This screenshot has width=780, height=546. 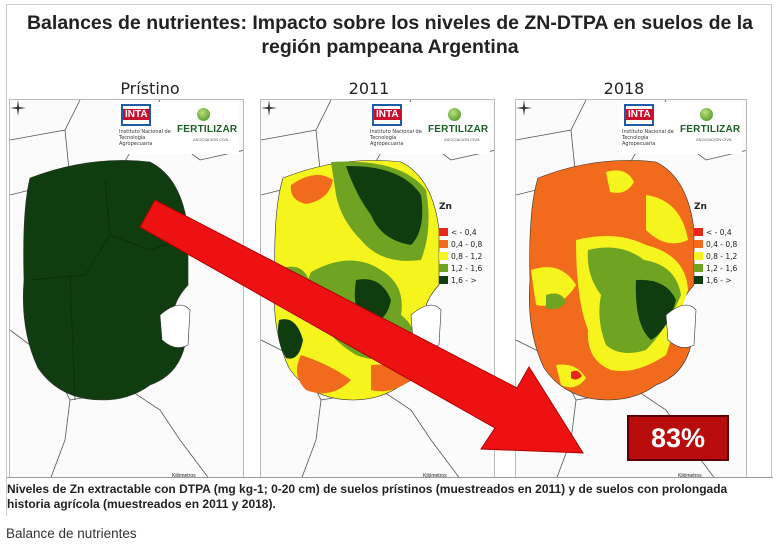 What do you see at coordinates (369, 88) in the screenshot?
I see `panel-label-2011: 2011` at bounding box center [369, 88].